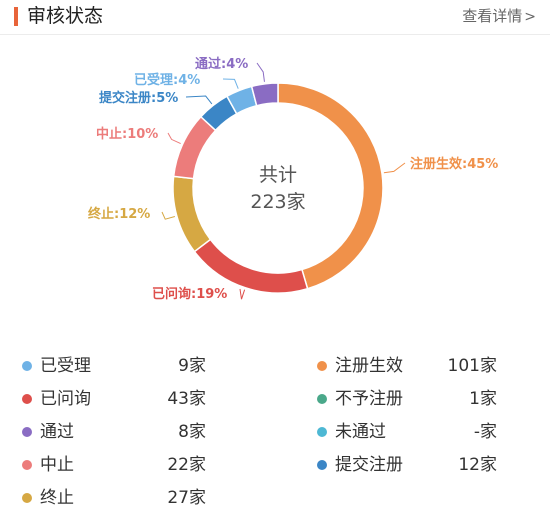  What do you see at coordinates (275, 17) in the screenshot?
I see `section-header: 审核状态 查看详情 >` at bounding box center [275, 17].